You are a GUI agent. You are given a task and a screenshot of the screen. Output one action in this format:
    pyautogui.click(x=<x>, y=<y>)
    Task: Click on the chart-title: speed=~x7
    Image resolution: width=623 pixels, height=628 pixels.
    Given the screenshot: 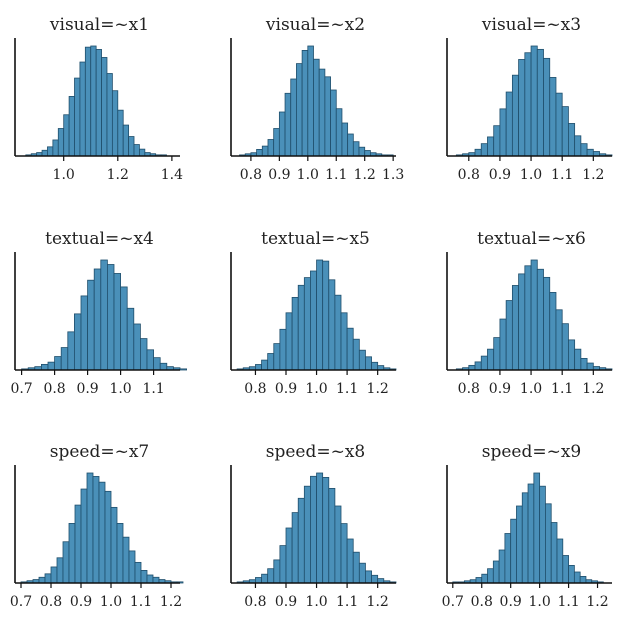 What is the action you would take?
    pyautogui.click(x=100, y=452)
    